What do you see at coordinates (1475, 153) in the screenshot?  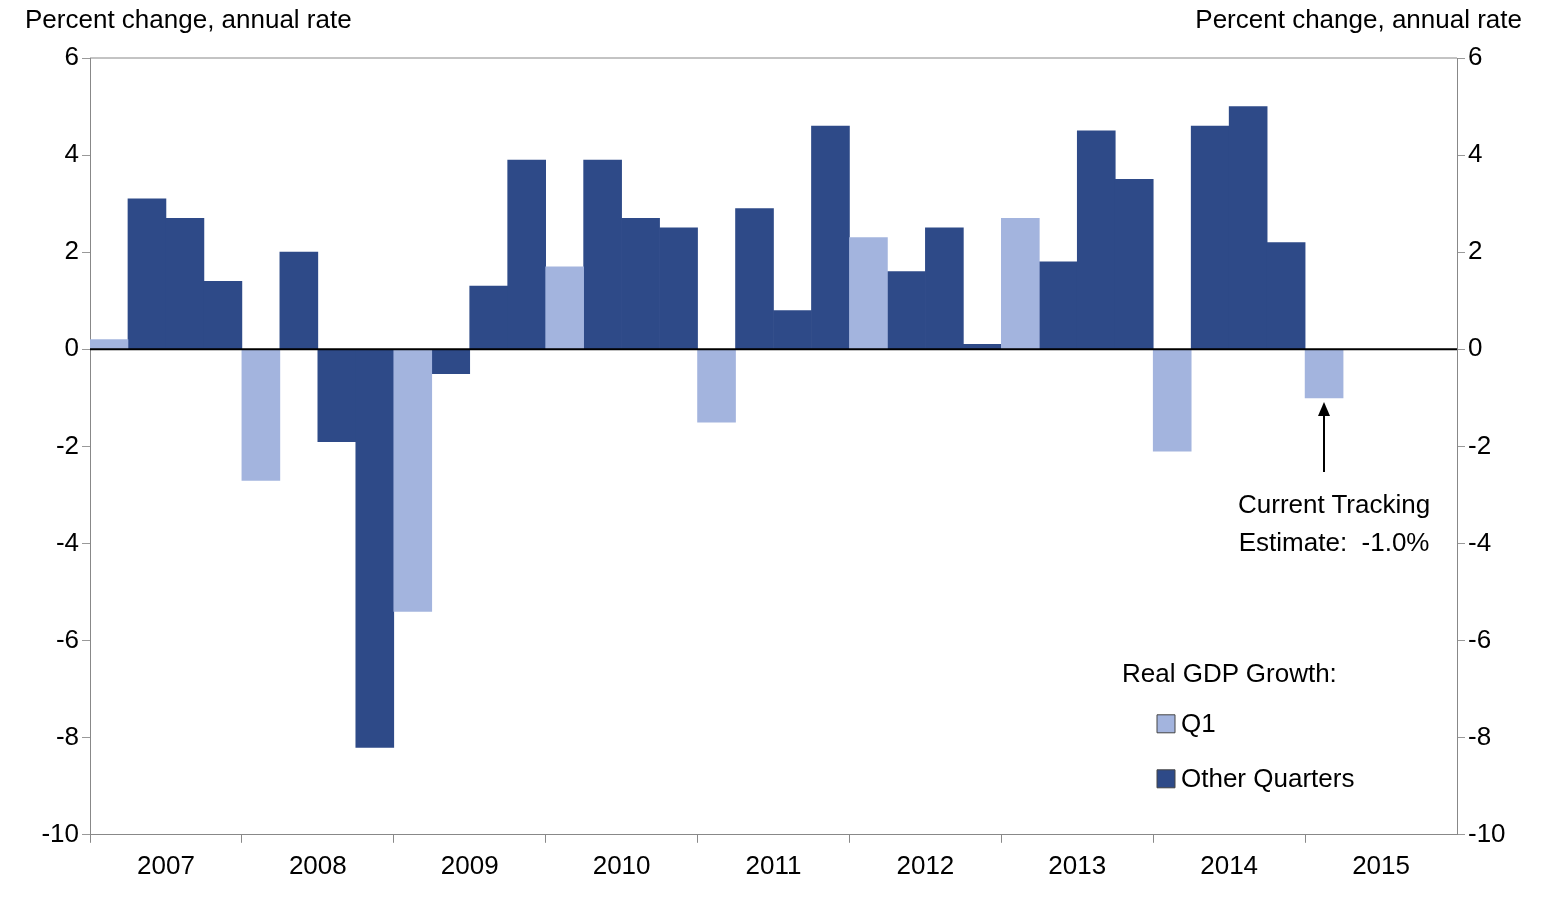 I see `y2-tick-label: 4` at bounding box center [1475, 153].